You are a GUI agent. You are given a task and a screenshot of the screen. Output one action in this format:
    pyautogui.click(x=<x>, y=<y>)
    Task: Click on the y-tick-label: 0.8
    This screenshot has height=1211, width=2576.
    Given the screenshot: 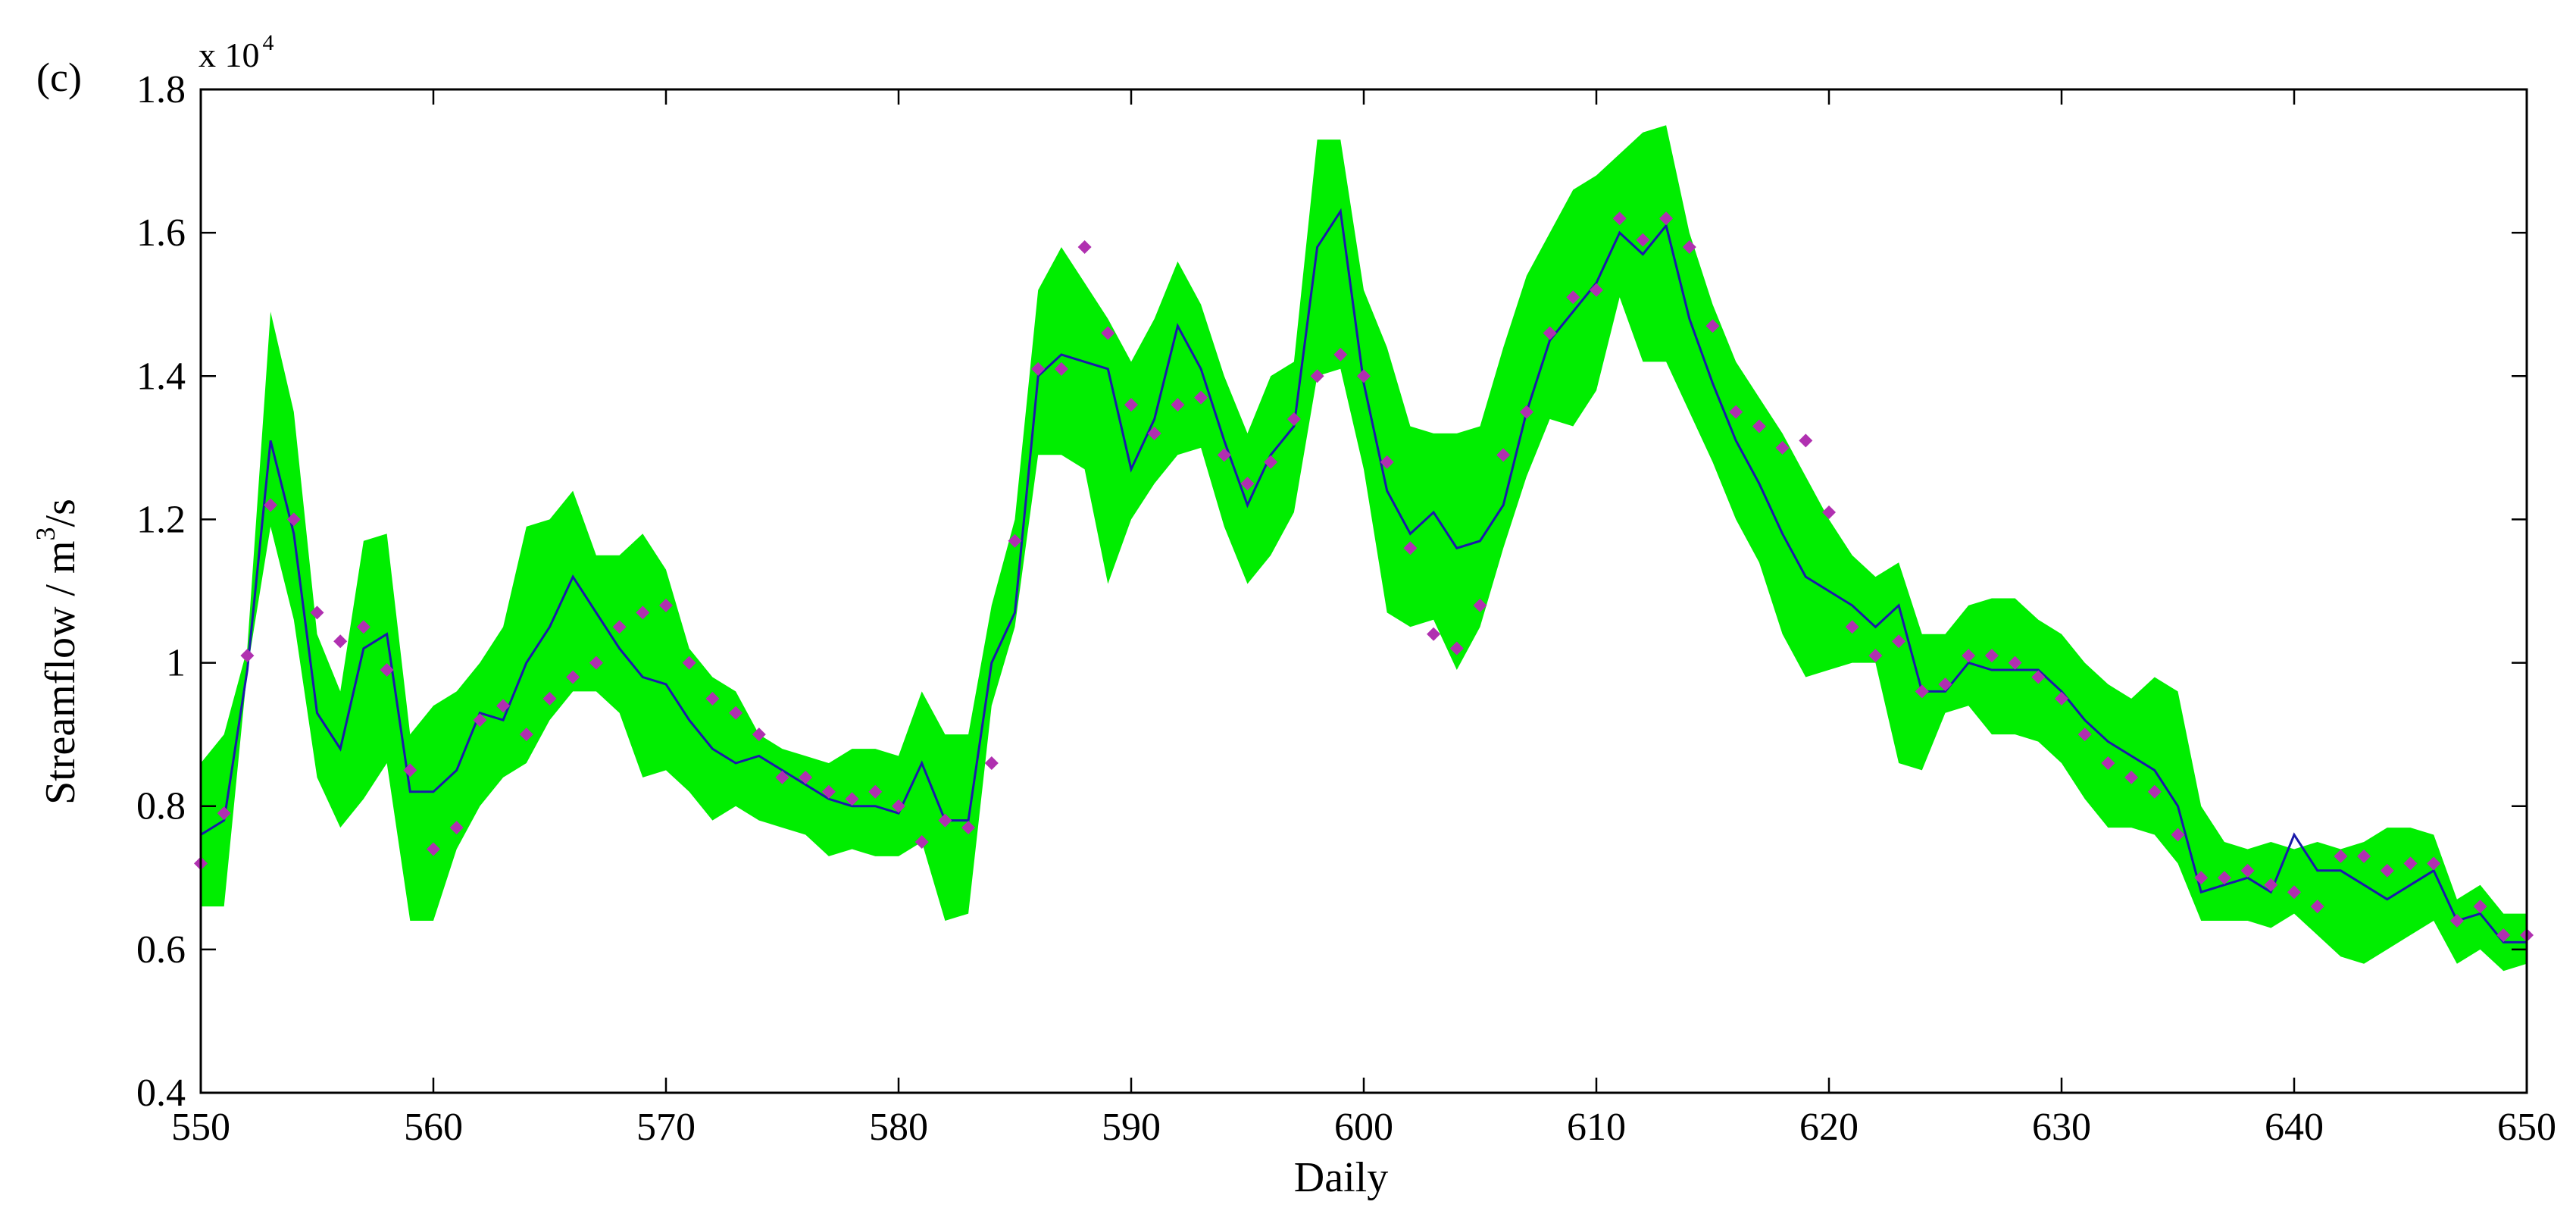 What is the action you would take?
    pyautogui.click(x=161, y=806)
    